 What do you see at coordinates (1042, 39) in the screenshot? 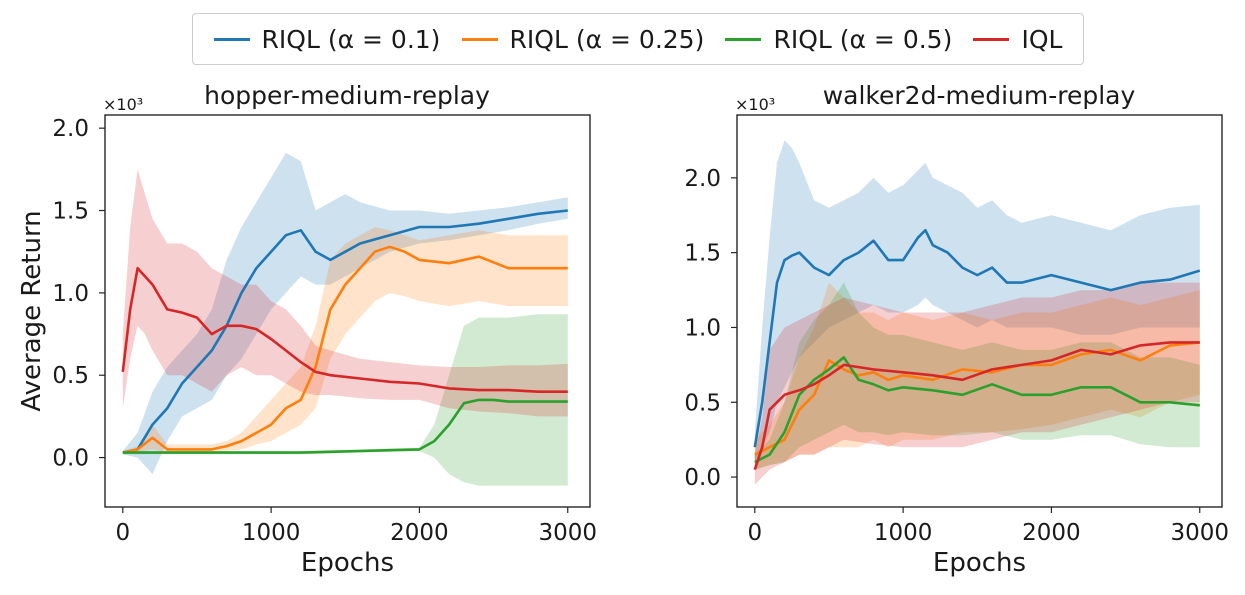
I see `legend-label: IQL` at bounding box center [1042, 39].